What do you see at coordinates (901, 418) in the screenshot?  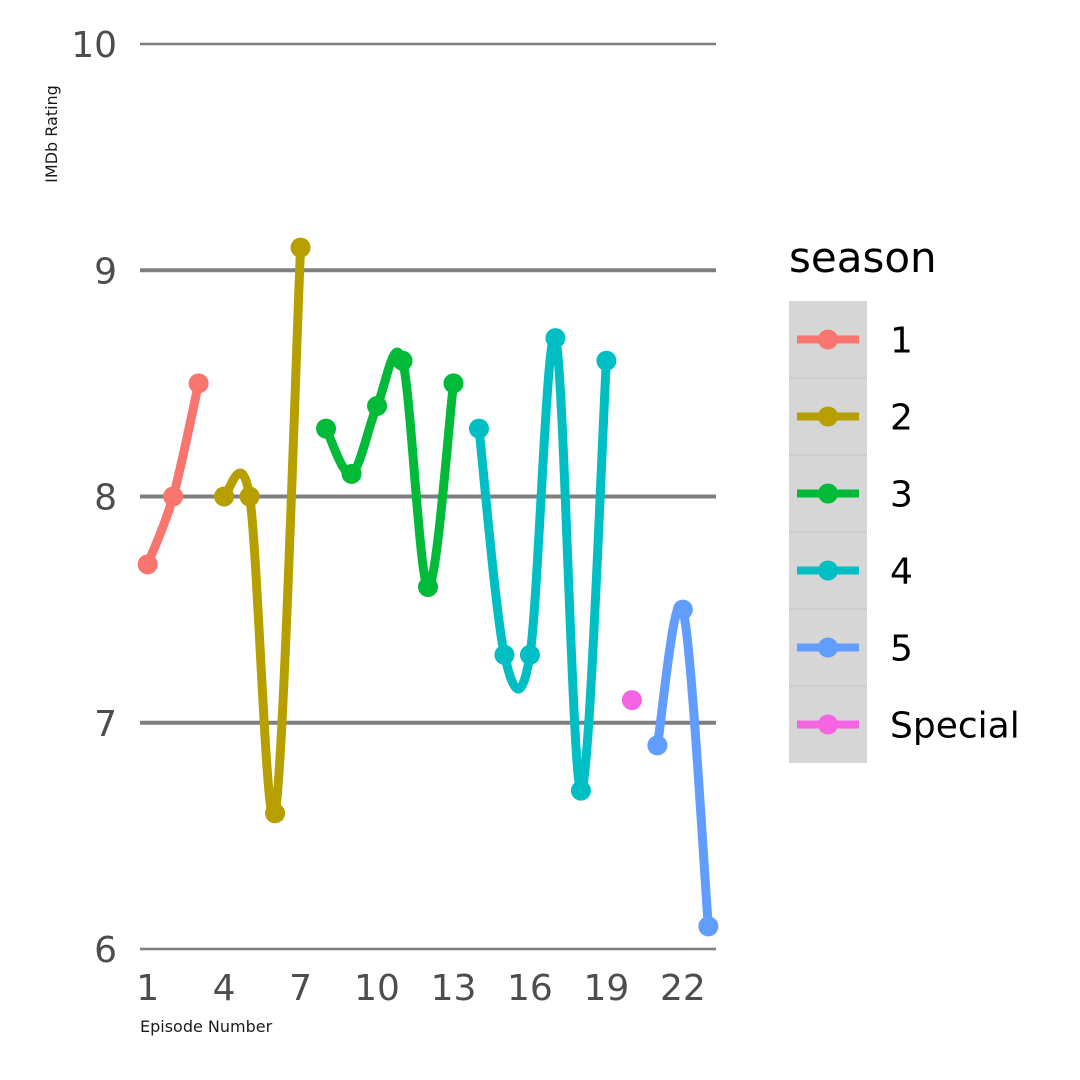 I see `legend-label: 2` at bounding box center [901, 418].